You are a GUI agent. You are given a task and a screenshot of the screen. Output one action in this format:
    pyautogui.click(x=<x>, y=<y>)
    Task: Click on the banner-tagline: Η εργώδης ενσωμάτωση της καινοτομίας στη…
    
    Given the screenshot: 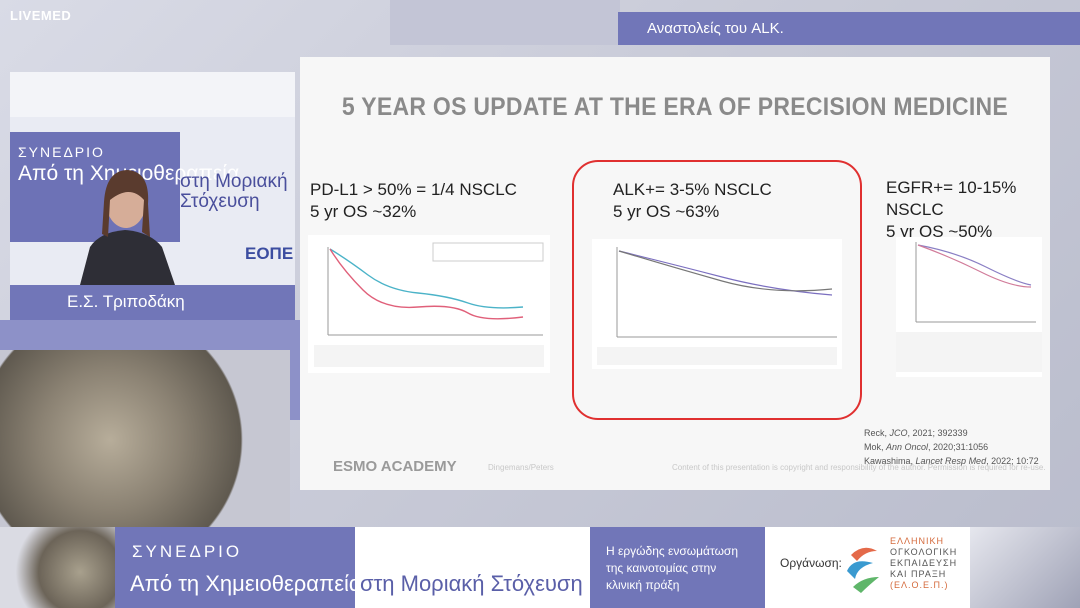 What is the action you would take?
    pyautogui.click(x=672, y=568)
    